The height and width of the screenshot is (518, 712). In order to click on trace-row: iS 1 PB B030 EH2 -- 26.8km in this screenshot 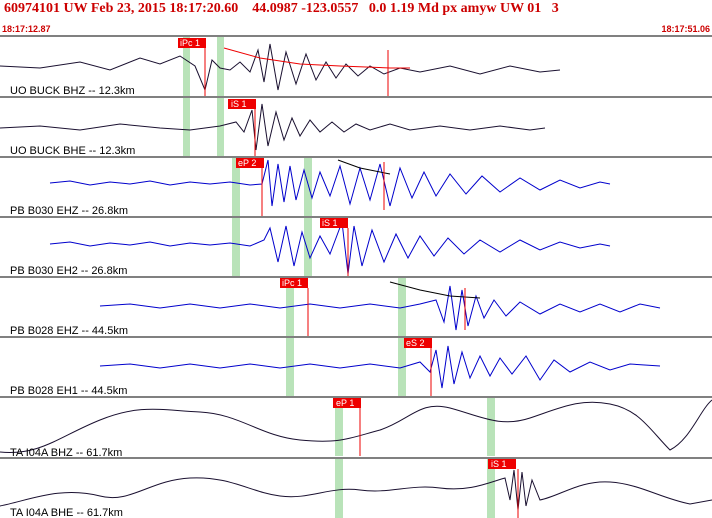, I will do `click(310, 247)`.